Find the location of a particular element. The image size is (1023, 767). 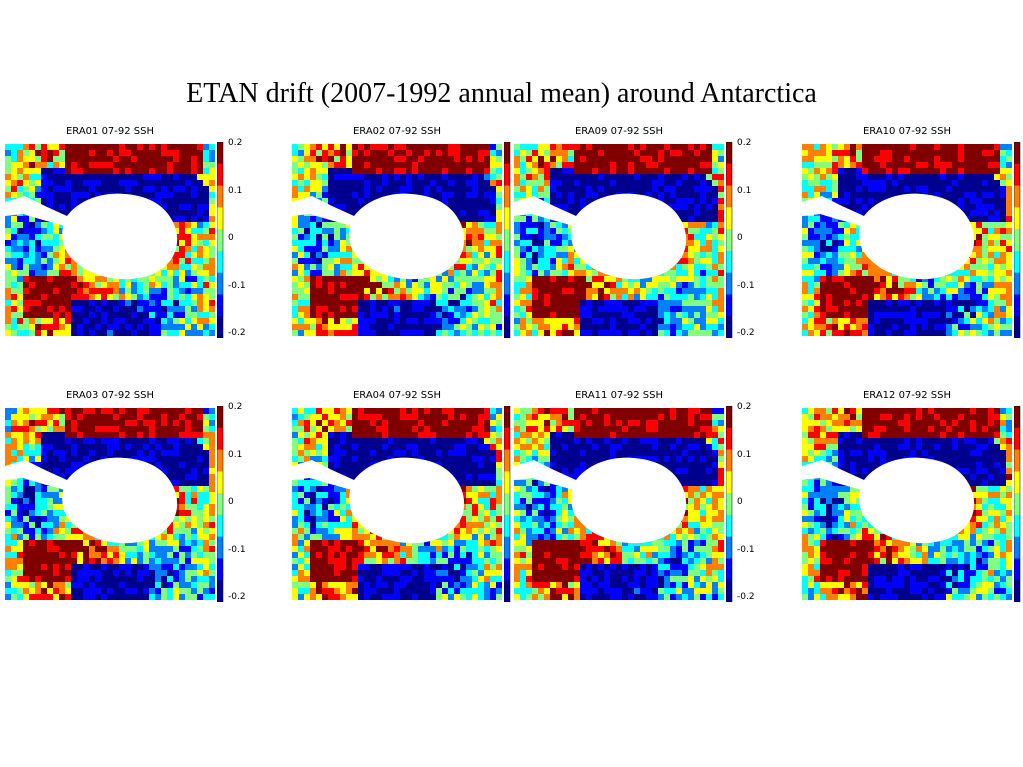

panel-title: ERA10 07-92 SSH is located at coordinates (907, 131).